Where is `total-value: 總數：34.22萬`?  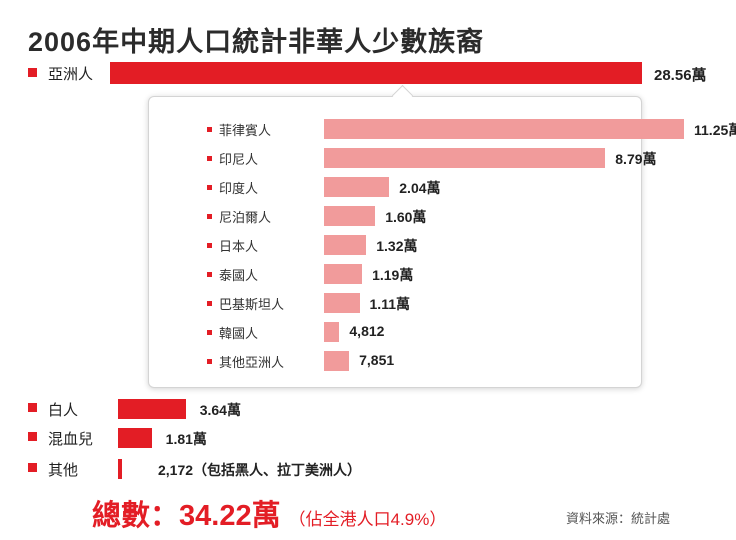
total-value: 總數：34.22萬 is located at coordinates (186, 516).